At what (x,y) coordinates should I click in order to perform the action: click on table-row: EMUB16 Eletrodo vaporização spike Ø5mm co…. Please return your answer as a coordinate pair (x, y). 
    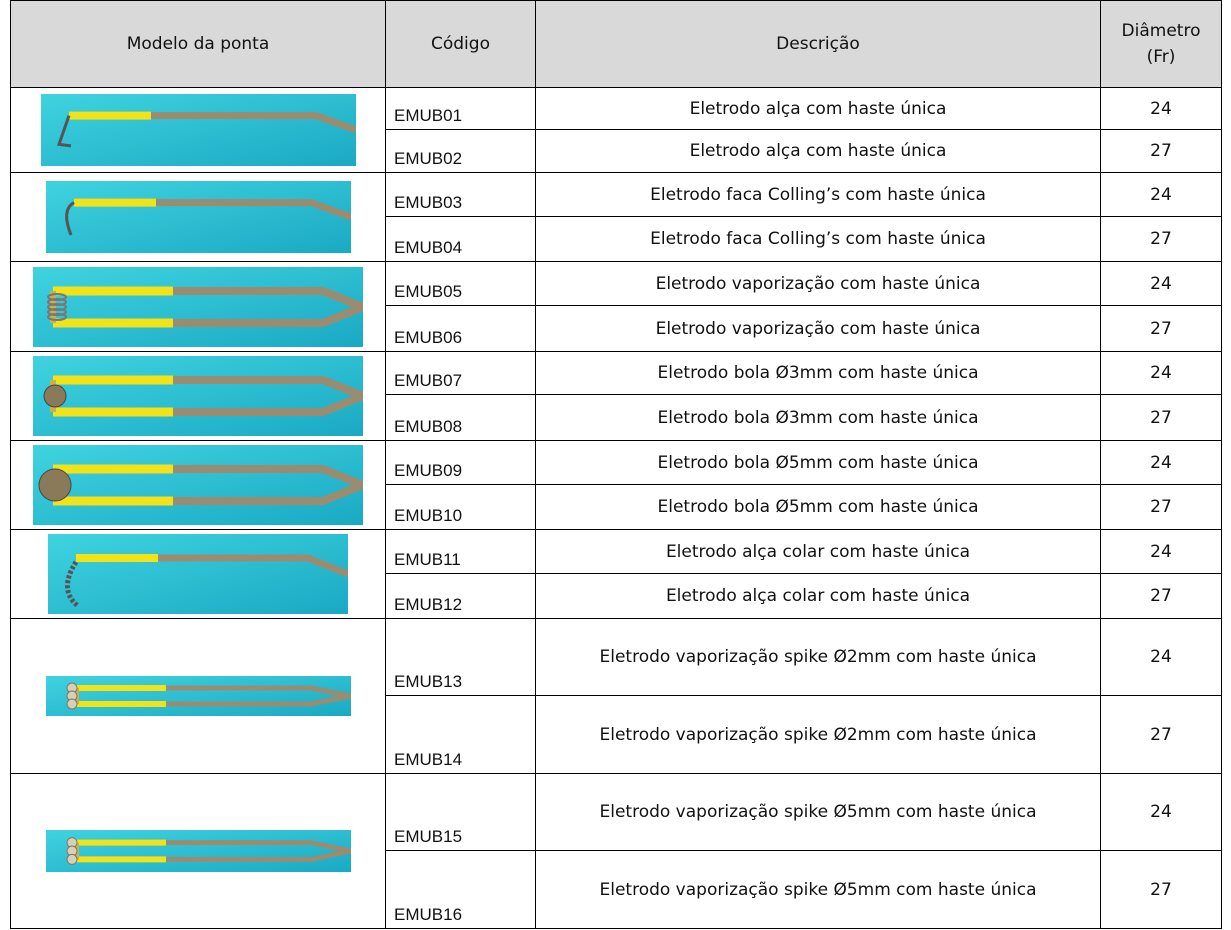
    Looking at the image, I should click on (616, 889).